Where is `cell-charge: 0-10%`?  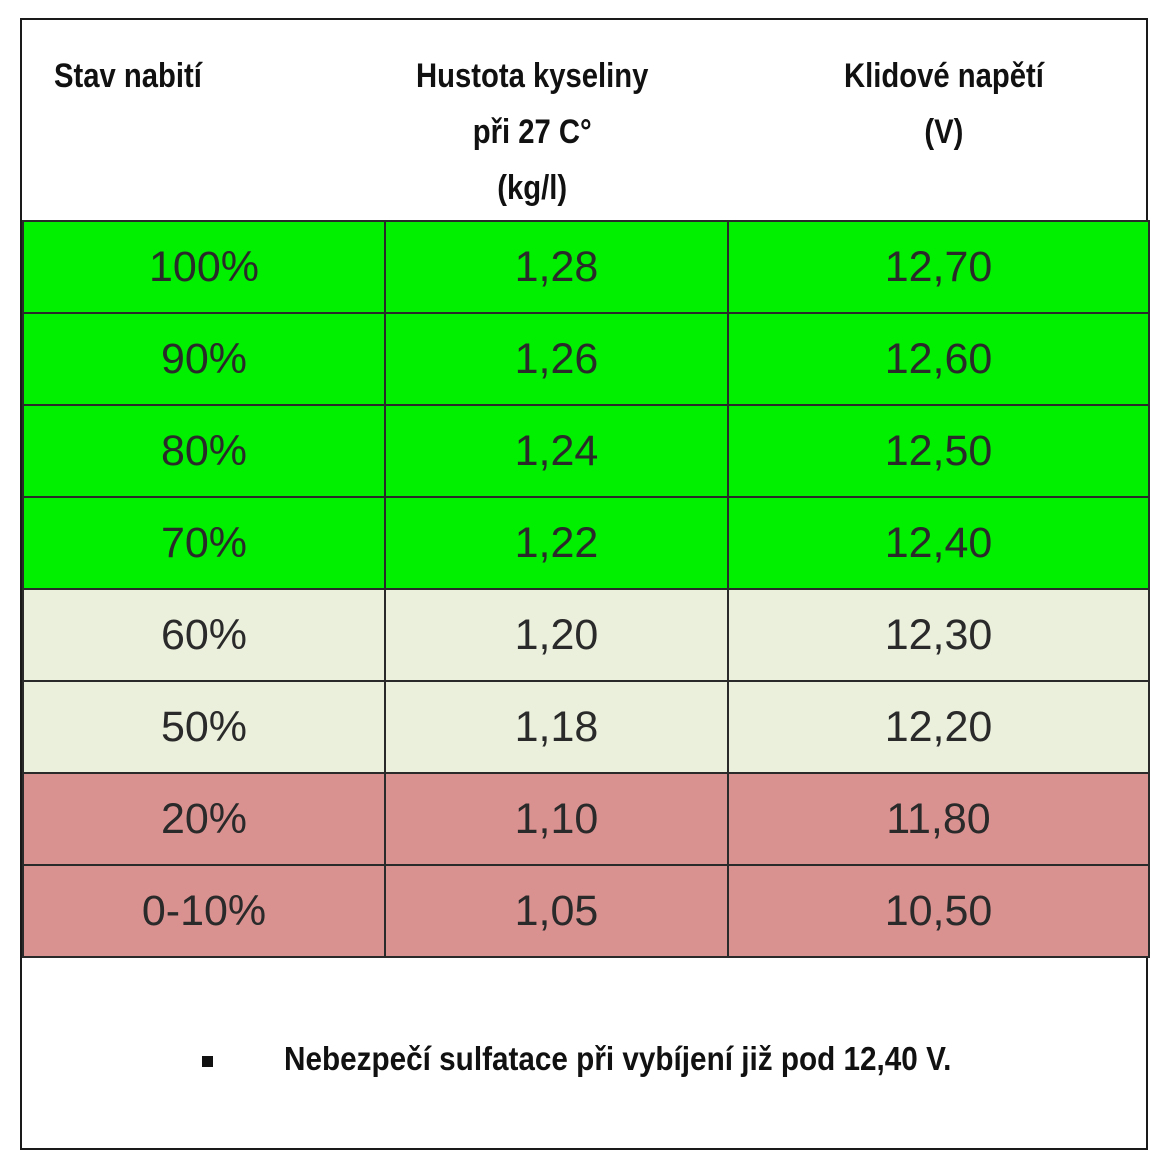
cell-charge: 0-10% is located at coordinates (204, 911).